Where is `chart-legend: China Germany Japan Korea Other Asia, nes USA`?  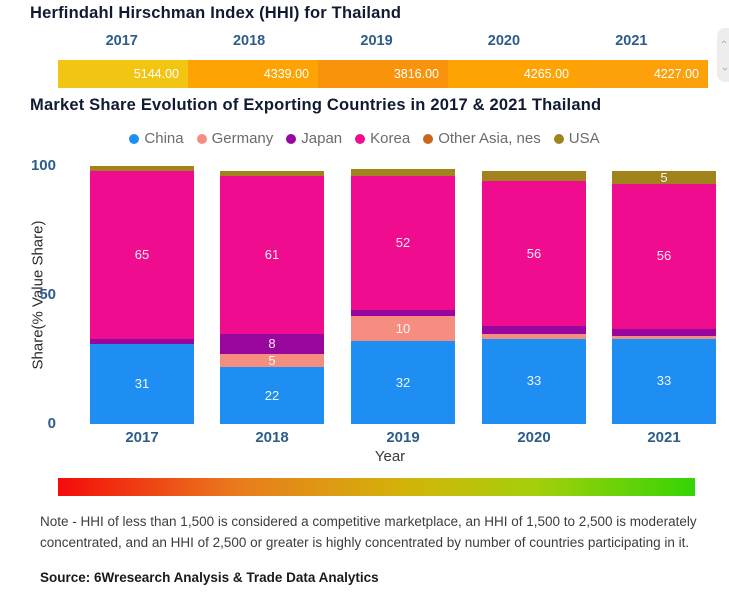 chart-legend: China Germany Japan Korea Other Asia, nes USA is located at coordinates (364, 138).